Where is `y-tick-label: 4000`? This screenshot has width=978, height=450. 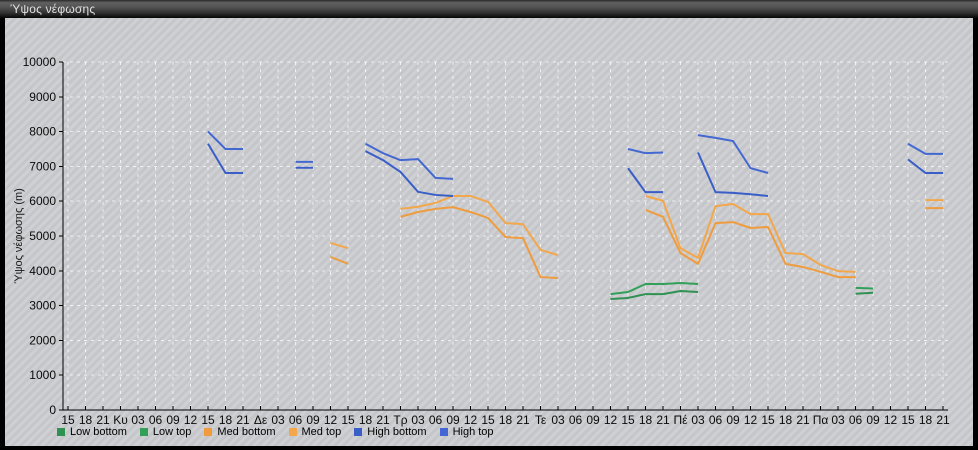 y-tick-label: 4000 is located at coordinates (42, 271).